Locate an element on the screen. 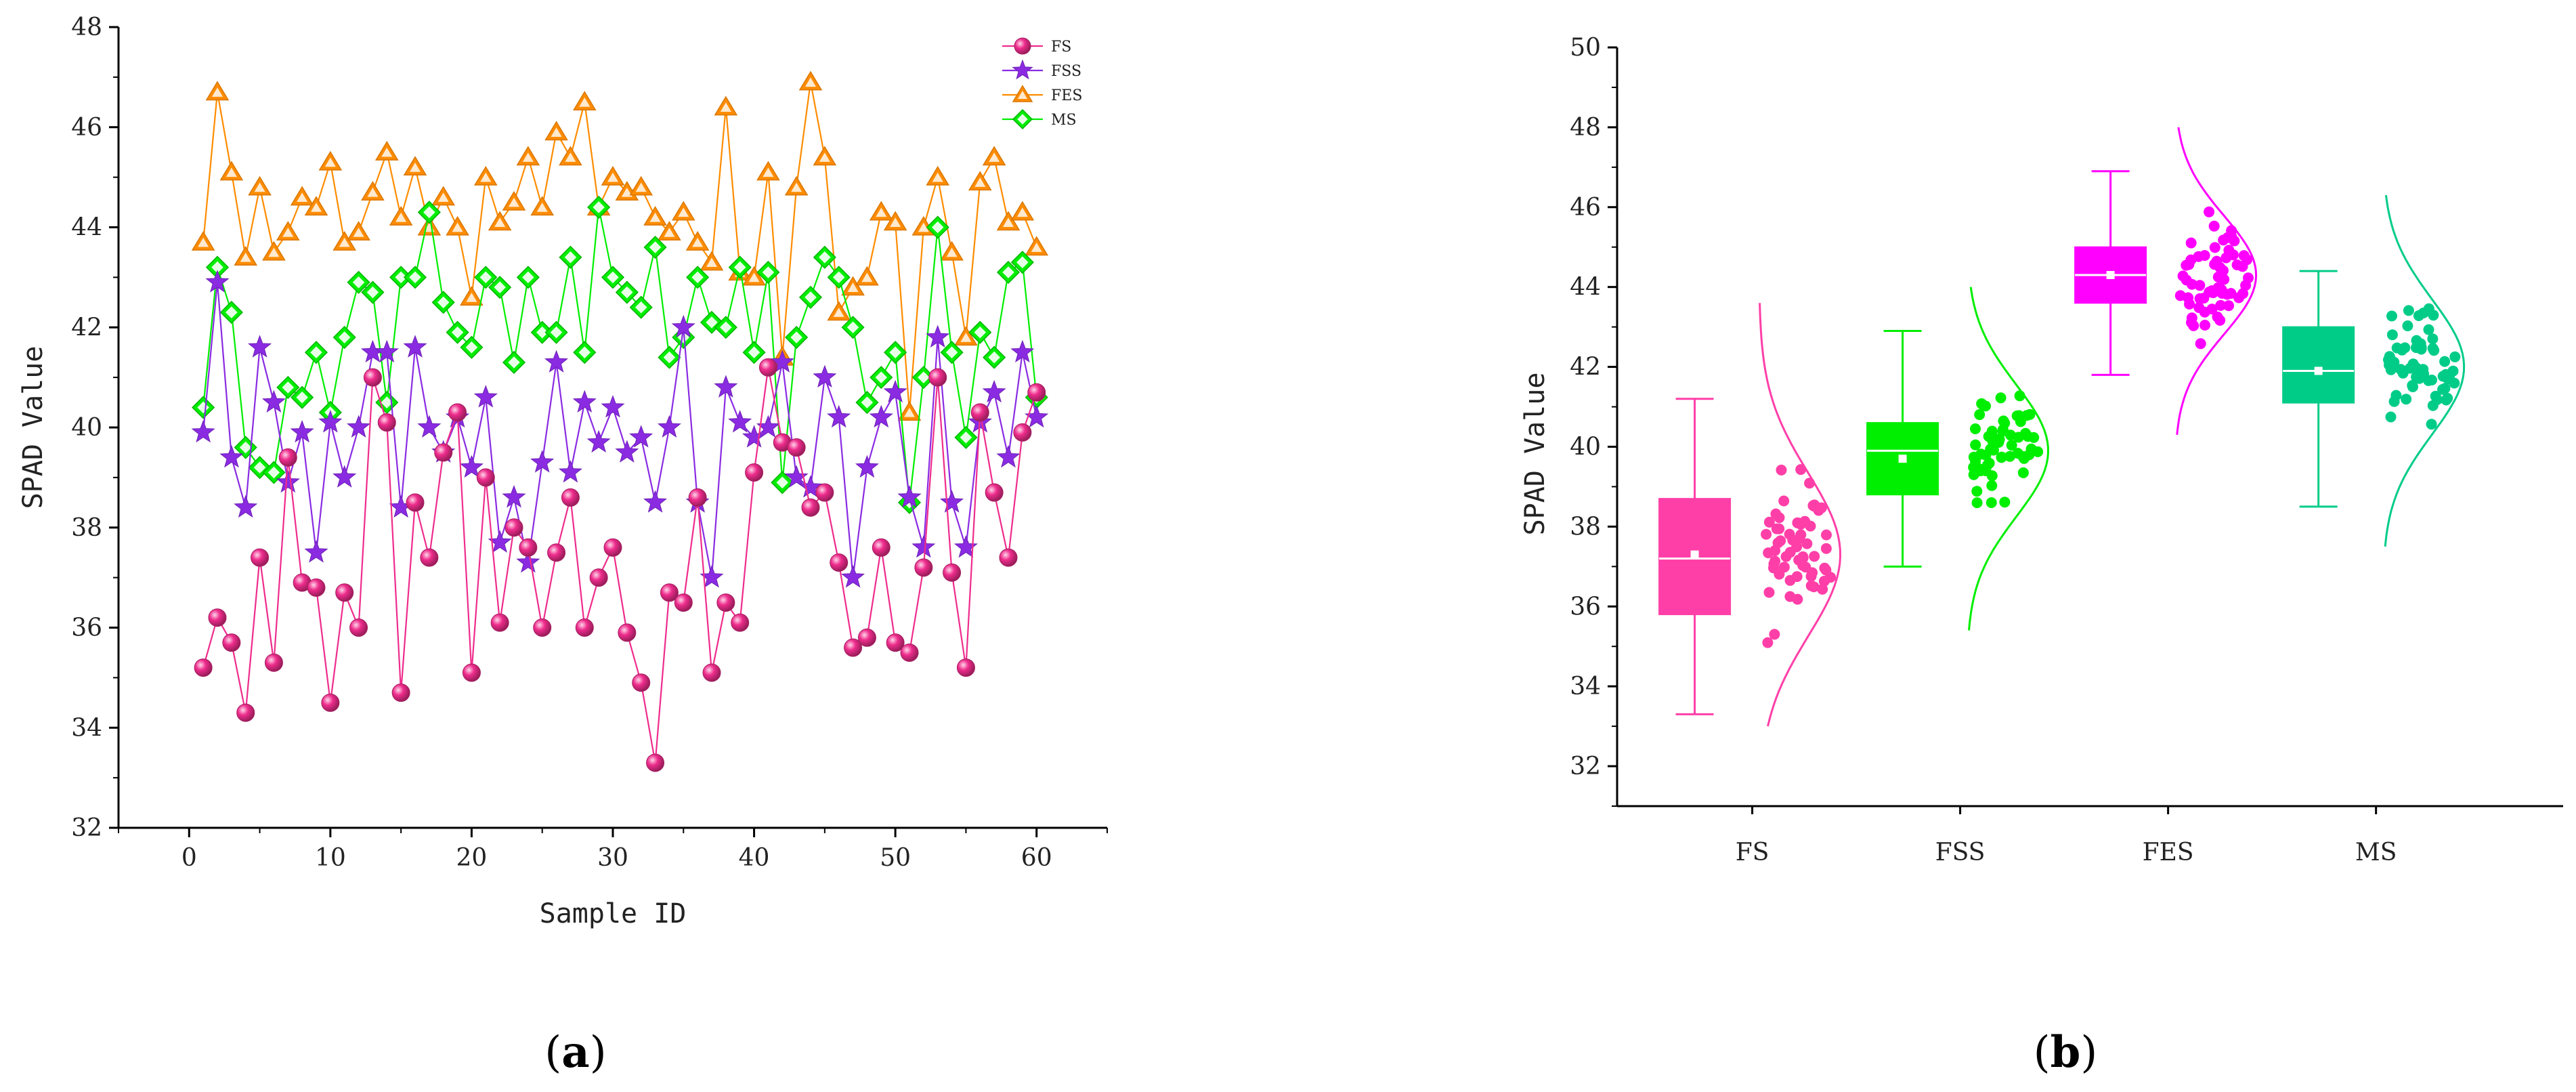 The image size is (2576, 1092). legend-item-fs: FS is located at coordinates (1036, 47).